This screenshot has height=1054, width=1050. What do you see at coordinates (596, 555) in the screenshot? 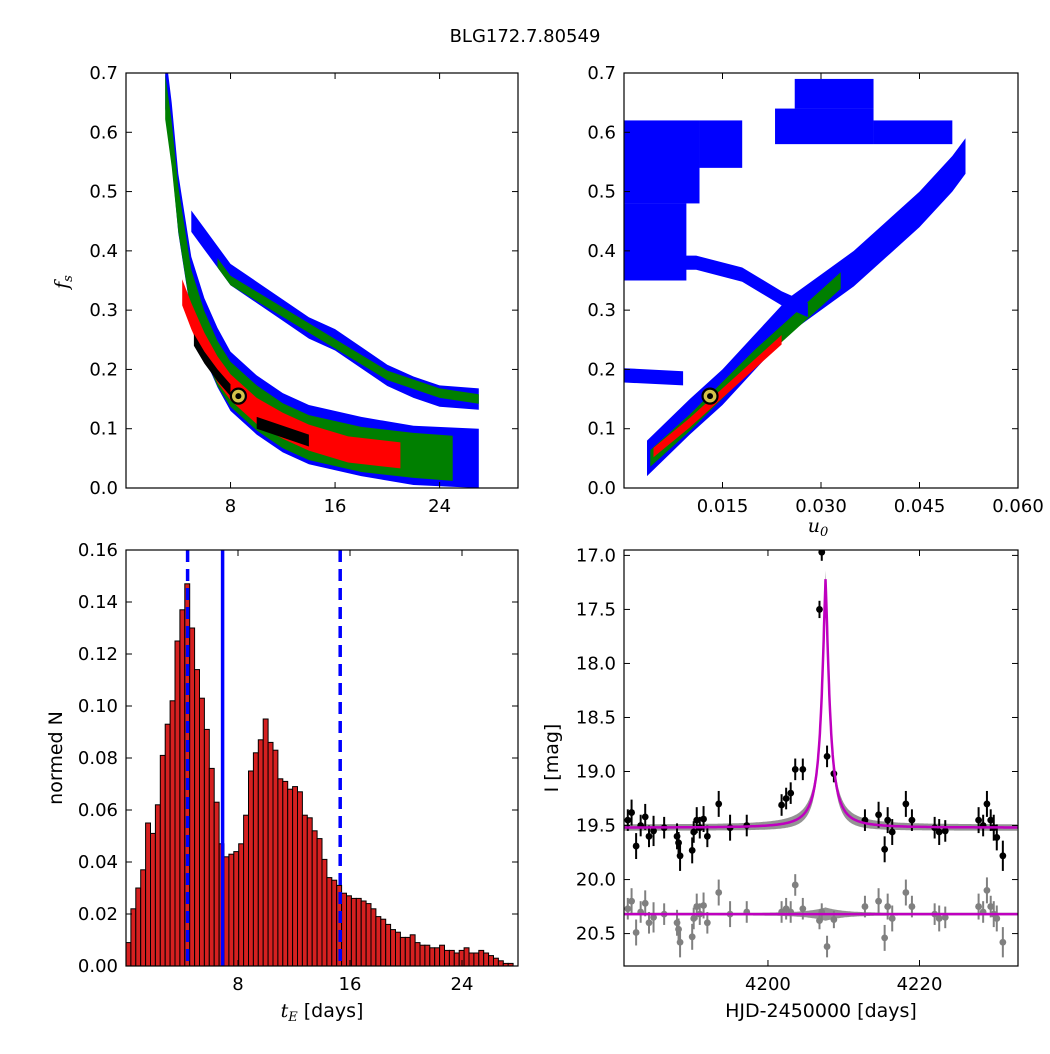
I see `y-tick-label: 17.0` at bounding box center [596, 555].